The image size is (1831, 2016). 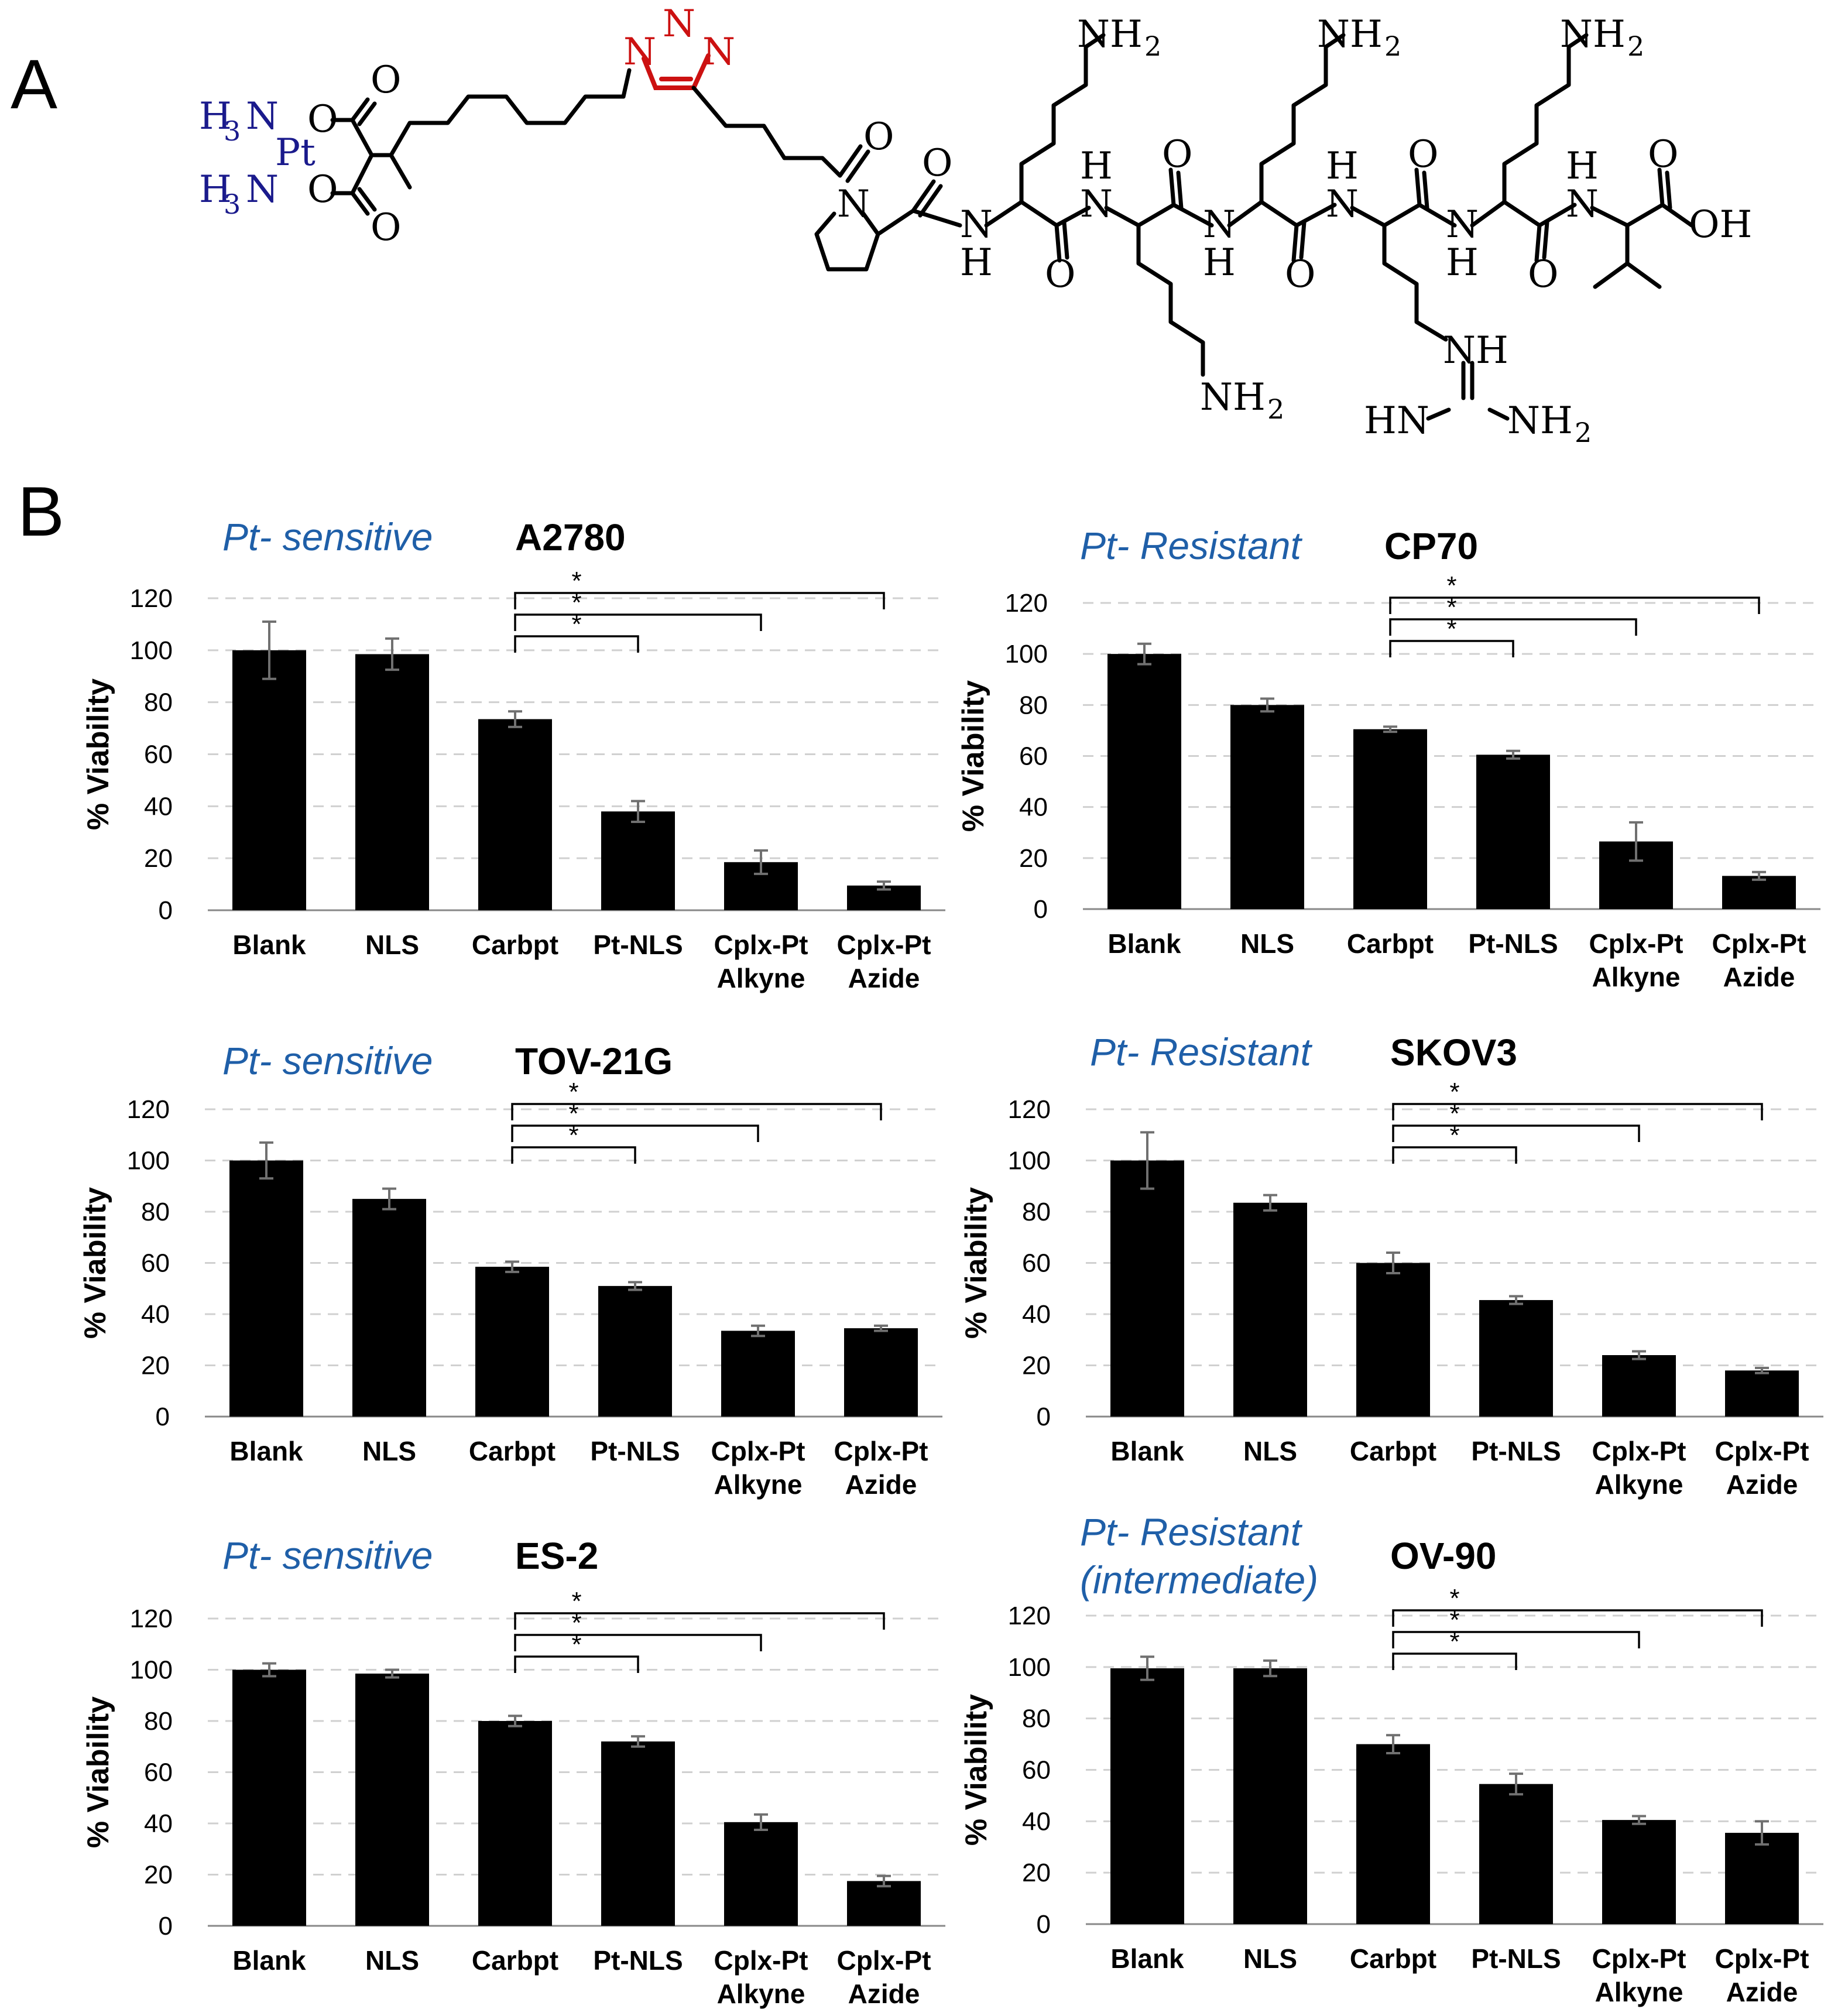 What do you see at coordinates (1219, 262) in the screenshot?
I see `amide-h-3: H` at bounding box center [1219, 262].